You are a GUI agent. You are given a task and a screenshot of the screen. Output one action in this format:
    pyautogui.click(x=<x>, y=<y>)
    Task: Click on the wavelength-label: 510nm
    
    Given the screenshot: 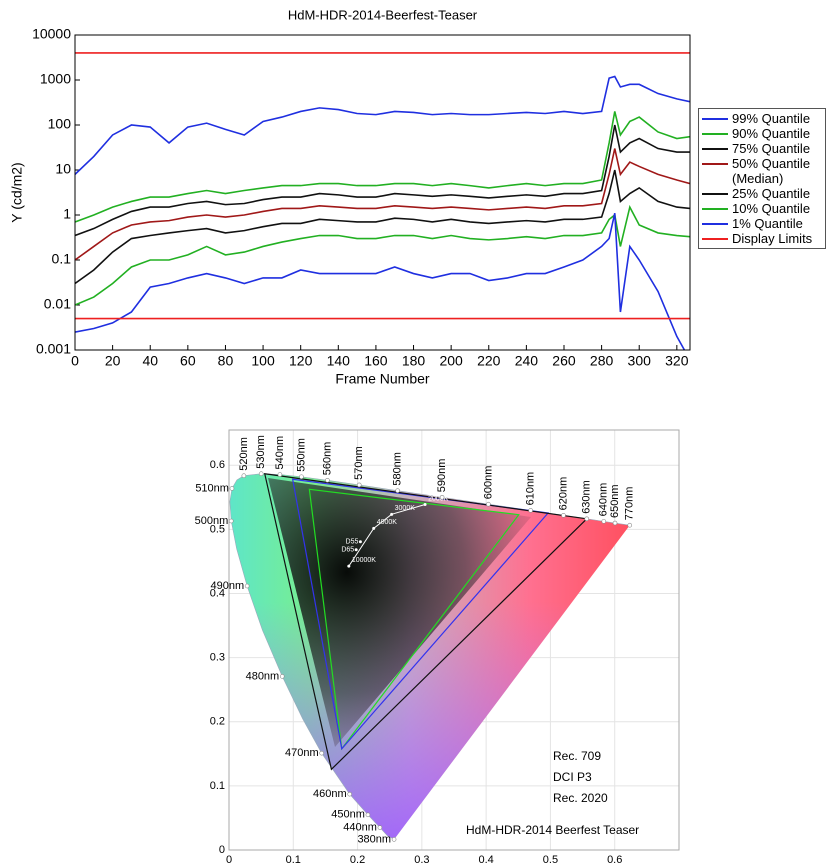 What is the action you would take?
    pyautogui.click(x=212, y=488)
    